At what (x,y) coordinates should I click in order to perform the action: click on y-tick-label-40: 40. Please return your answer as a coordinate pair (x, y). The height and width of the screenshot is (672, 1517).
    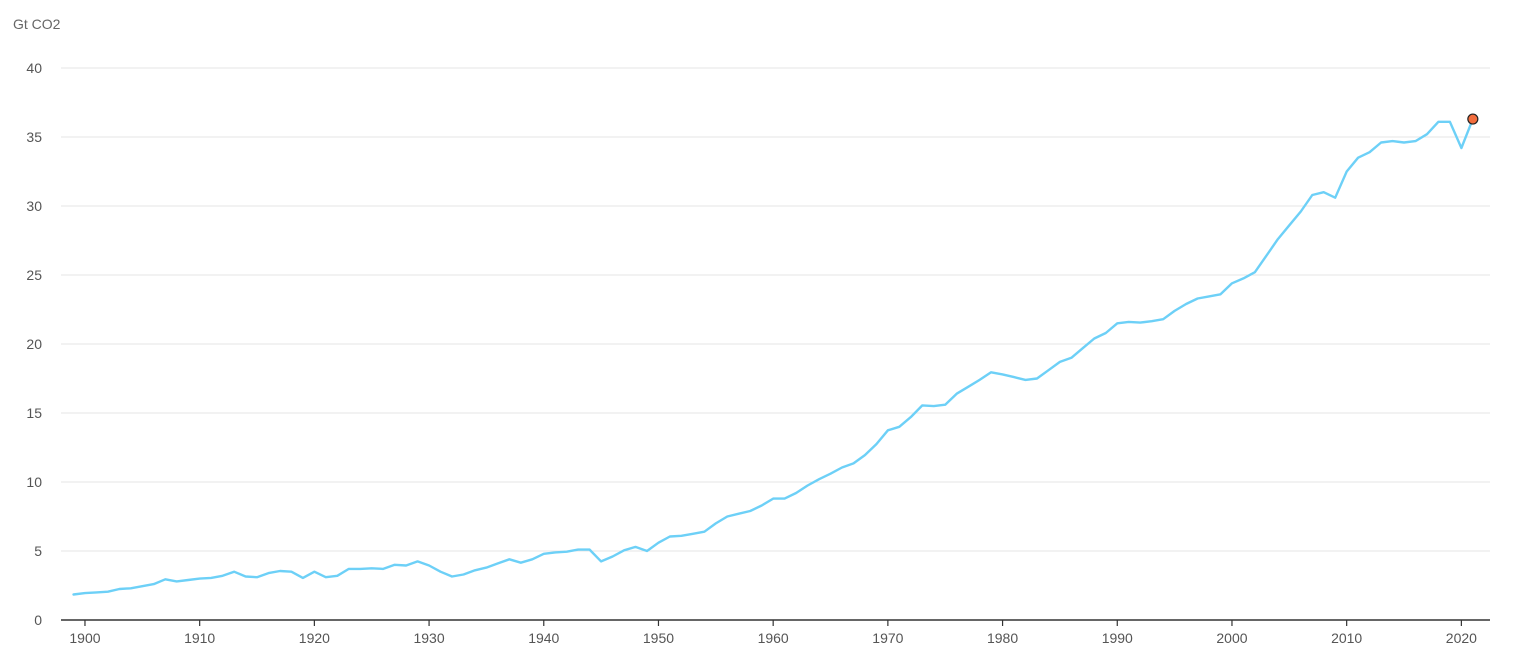
    Looking at the image, I should click on (34, 68).